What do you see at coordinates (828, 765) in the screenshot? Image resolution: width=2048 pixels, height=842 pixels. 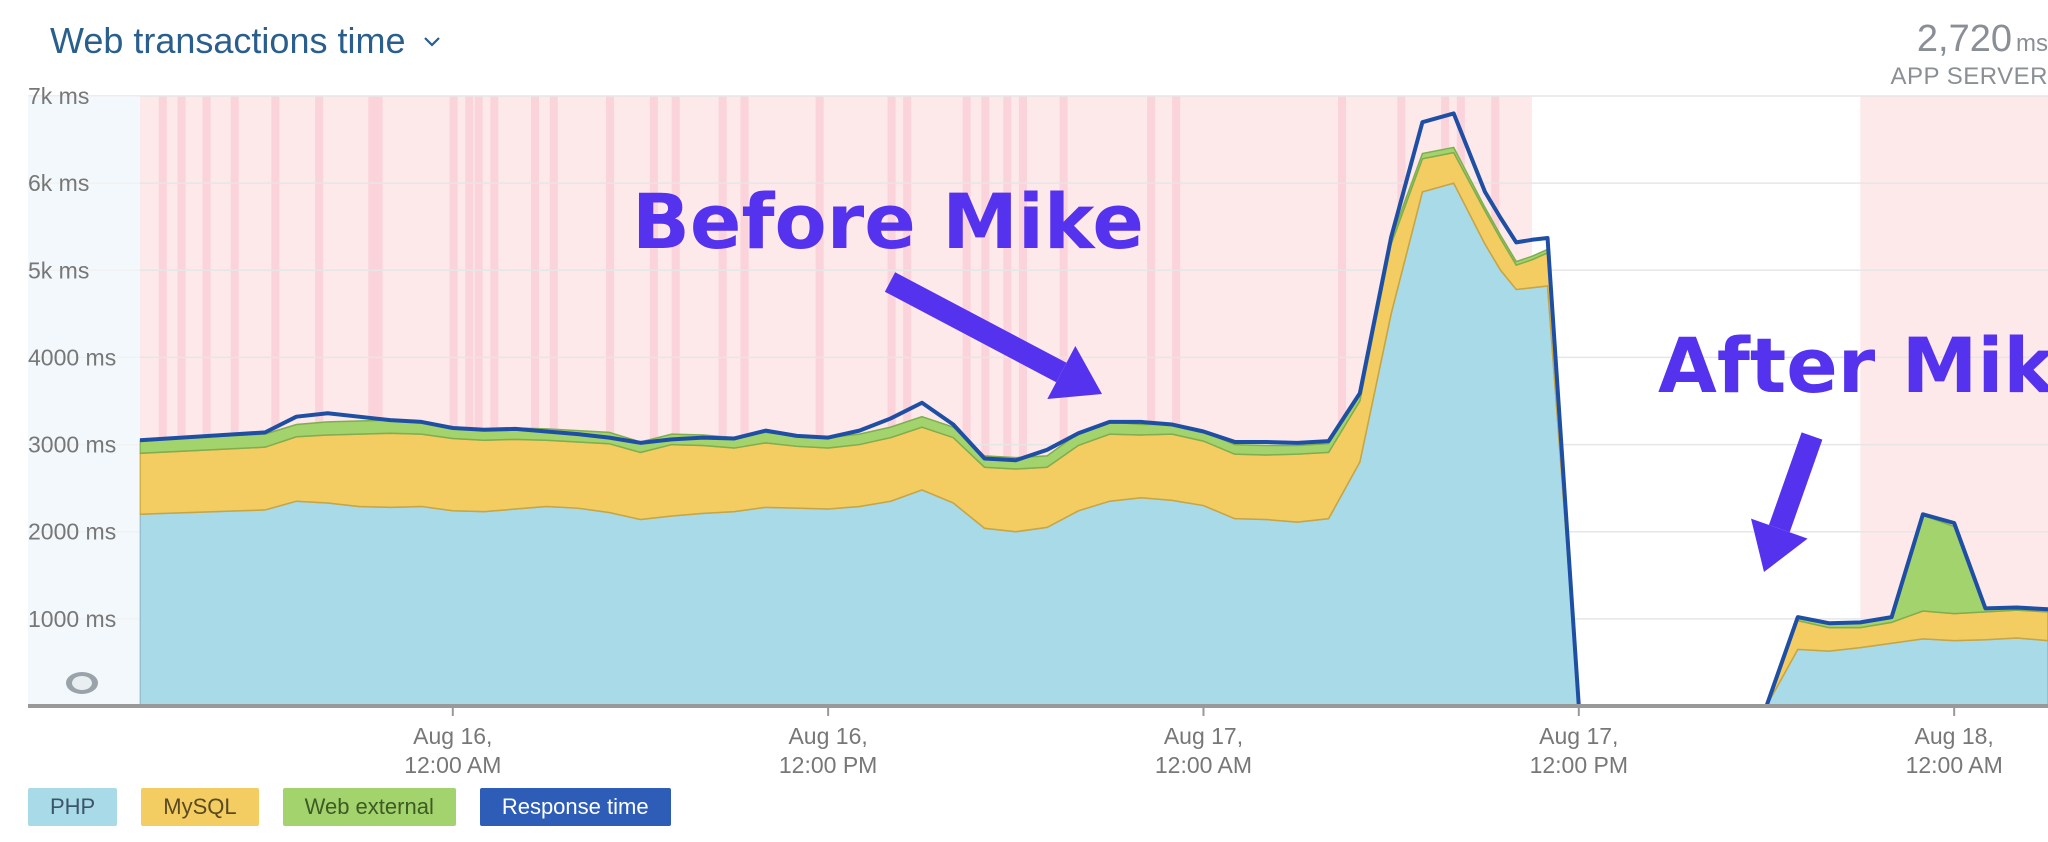 I see `x-tick-label-1-line2: 12:00 PM` at bounding box center [828, 765].